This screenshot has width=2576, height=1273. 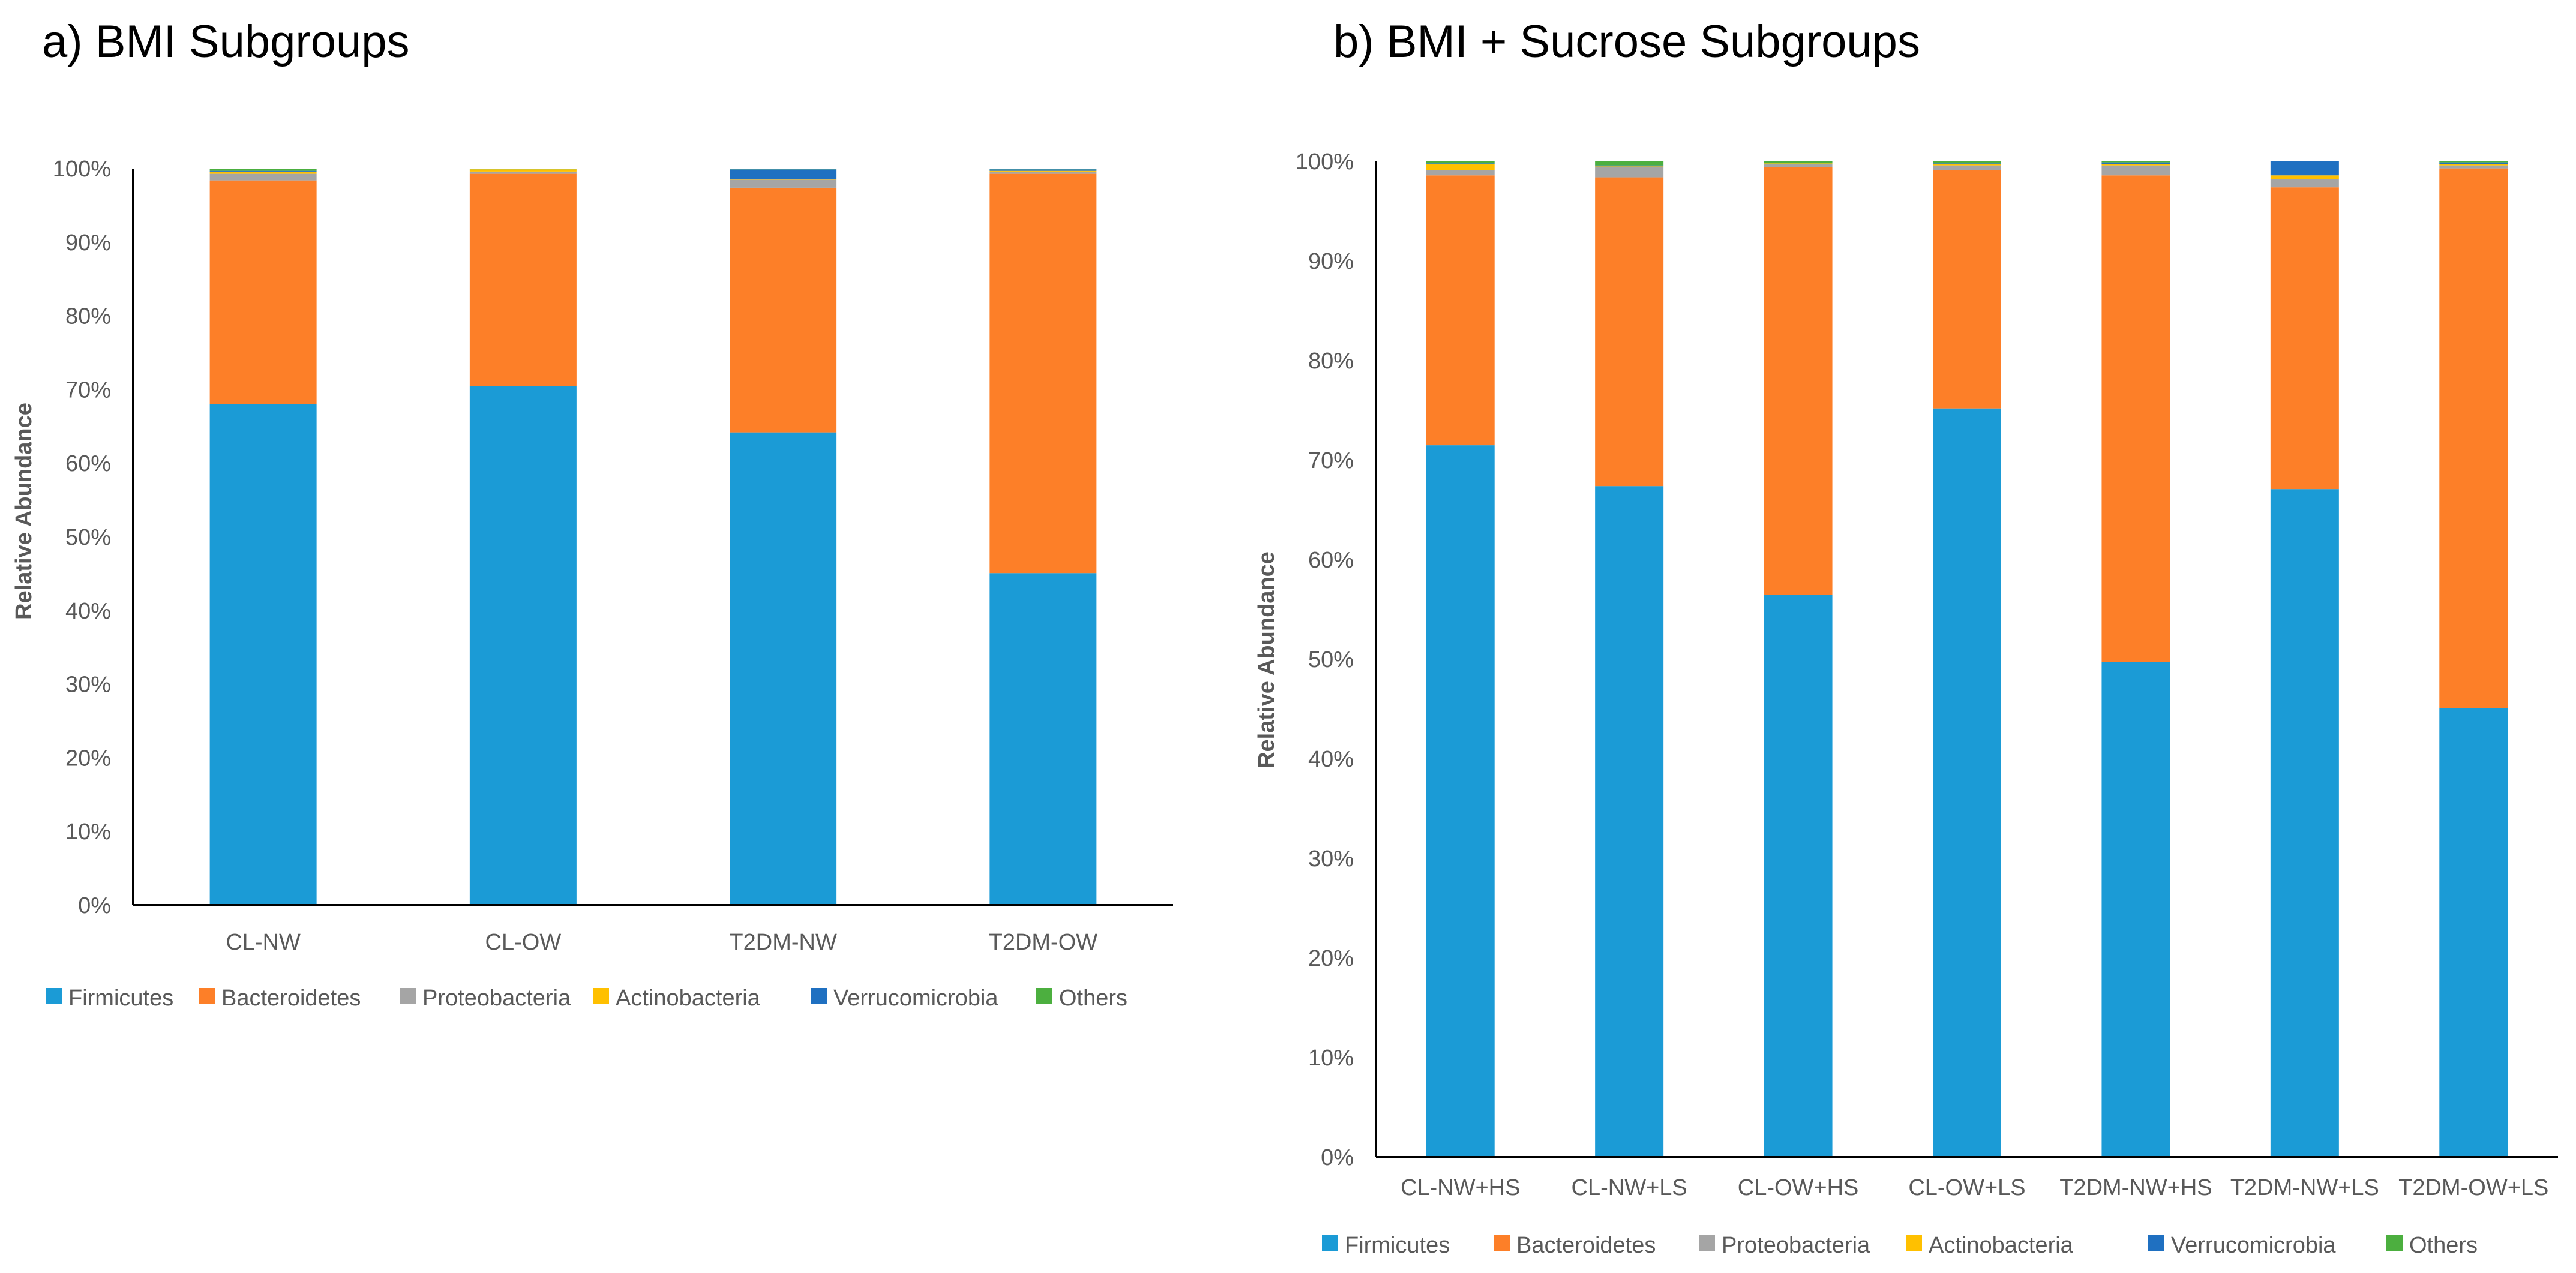 What do you see at coordinates (1460, 167) in the screenshot?
I see `chart-b-bar-actinobacteria-cl-nw-hs` at bounding box center [1460, 167].